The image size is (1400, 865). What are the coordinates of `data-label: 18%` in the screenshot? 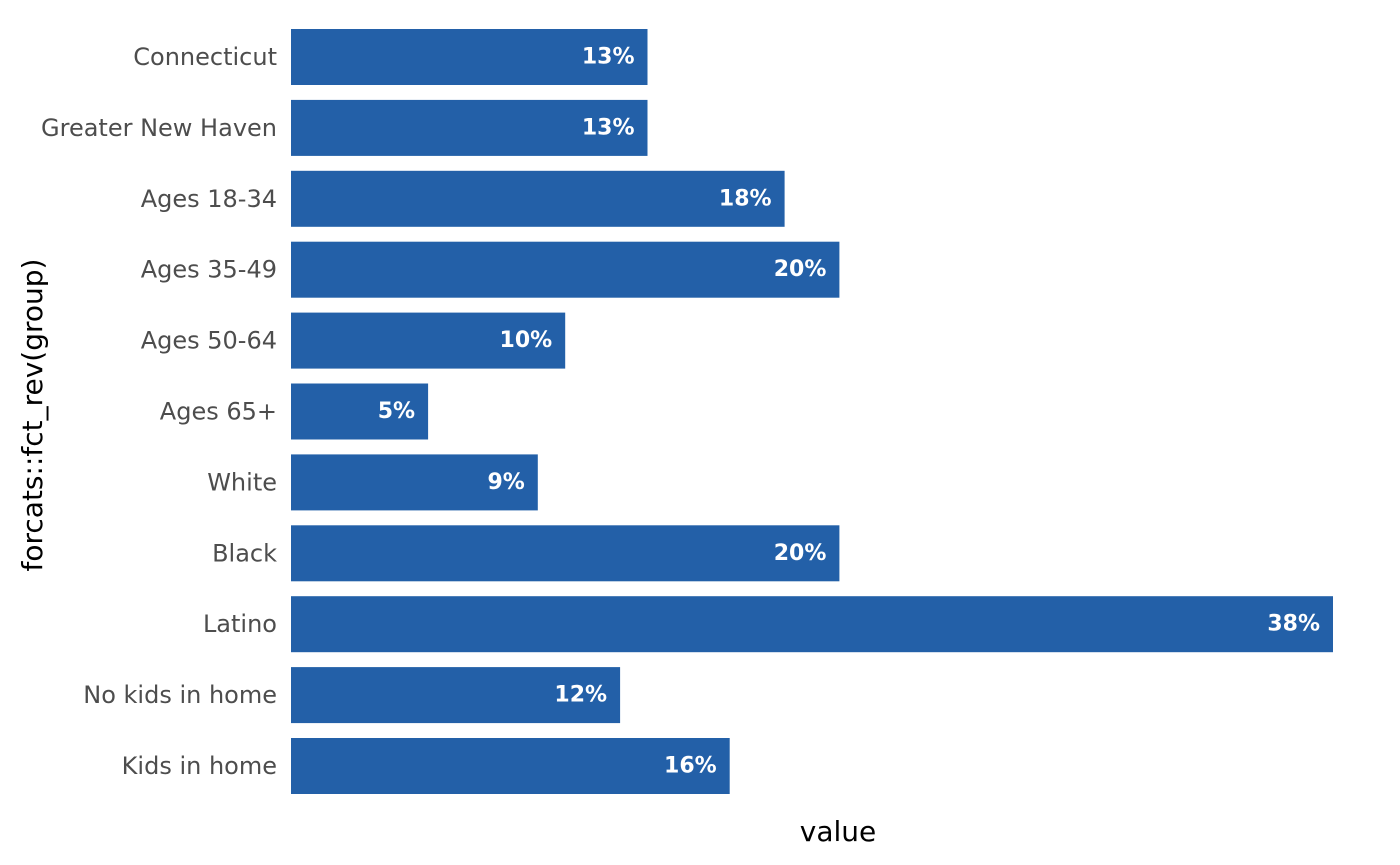 It's located at (745, 198).